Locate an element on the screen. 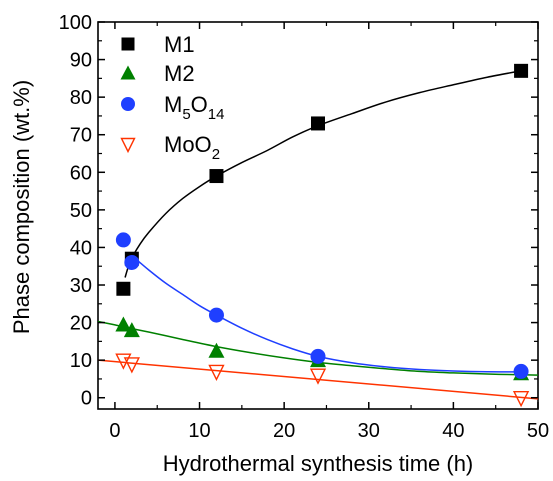 The image size is (553, 481). moo2-legend-label: MoO2 is located at coordinates (192, 147).